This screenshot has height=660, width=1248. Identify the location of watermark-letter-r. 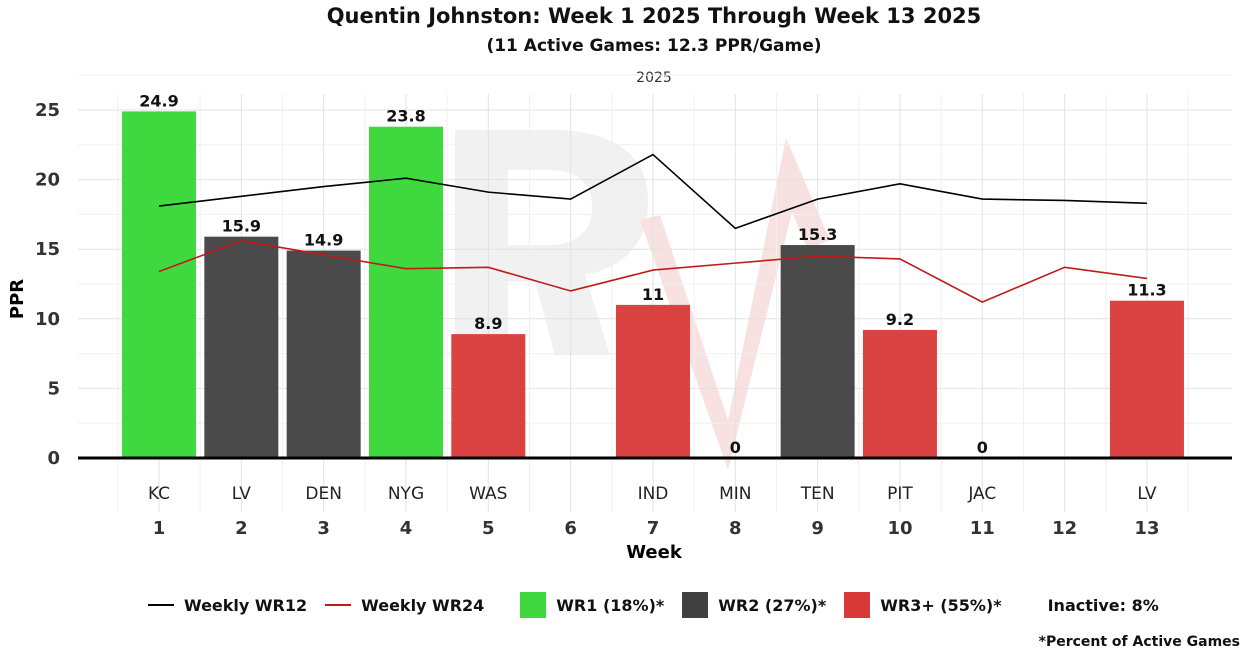
(552, 242).